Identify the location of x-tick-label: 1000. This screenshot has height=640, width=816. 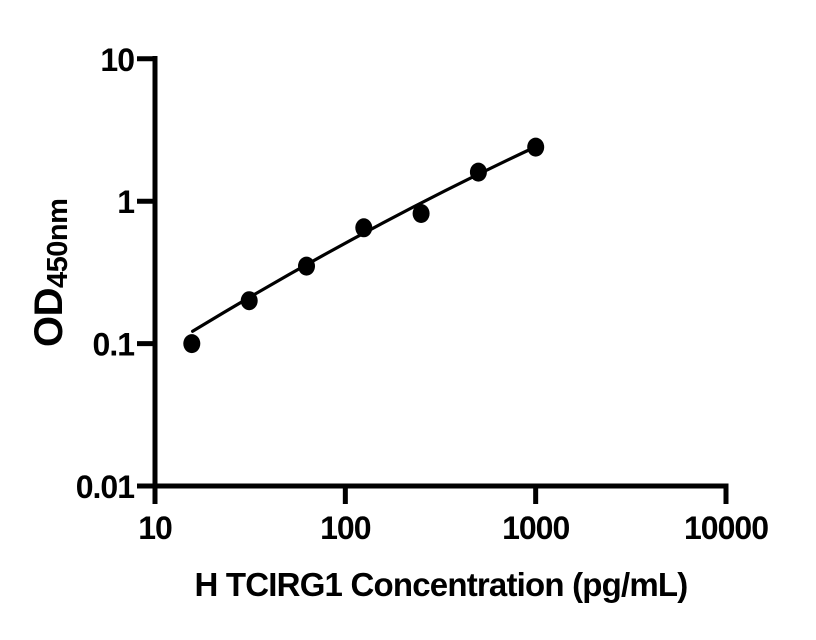
(535, 528).